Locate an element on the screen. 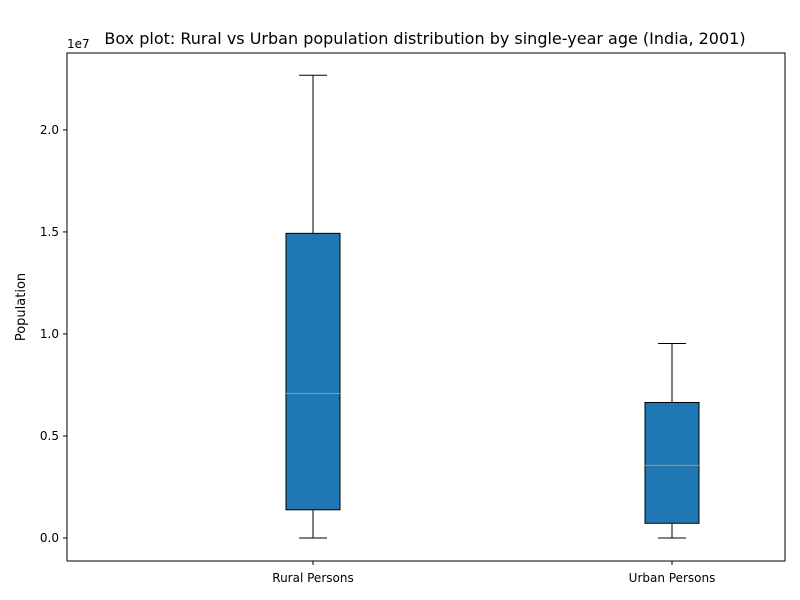 The image size is (800, 600). x-tick-label: Urban Persons is located at coordinates (672, 578).